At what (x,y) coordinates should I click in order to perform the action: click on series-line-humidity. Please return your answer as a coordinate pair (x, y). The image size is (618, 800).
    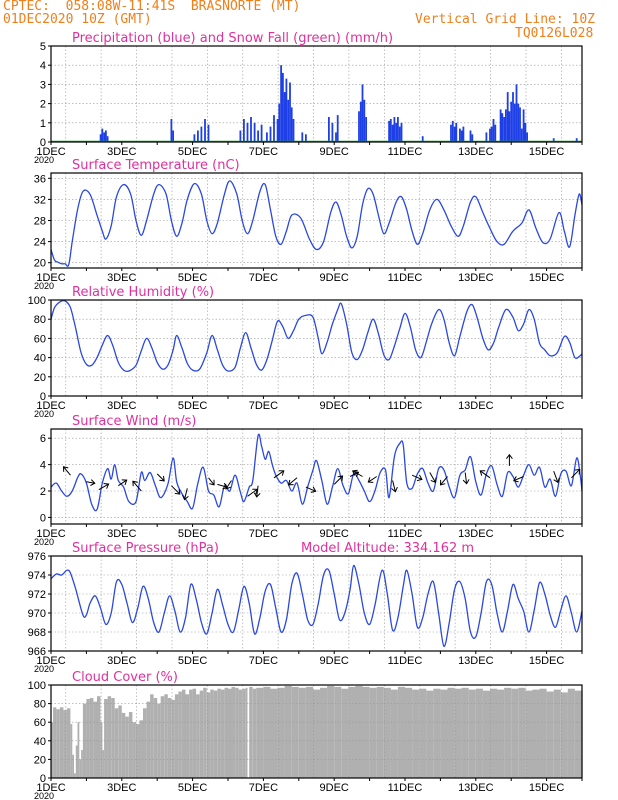
    Looking at the image, I should click on (316, 336).